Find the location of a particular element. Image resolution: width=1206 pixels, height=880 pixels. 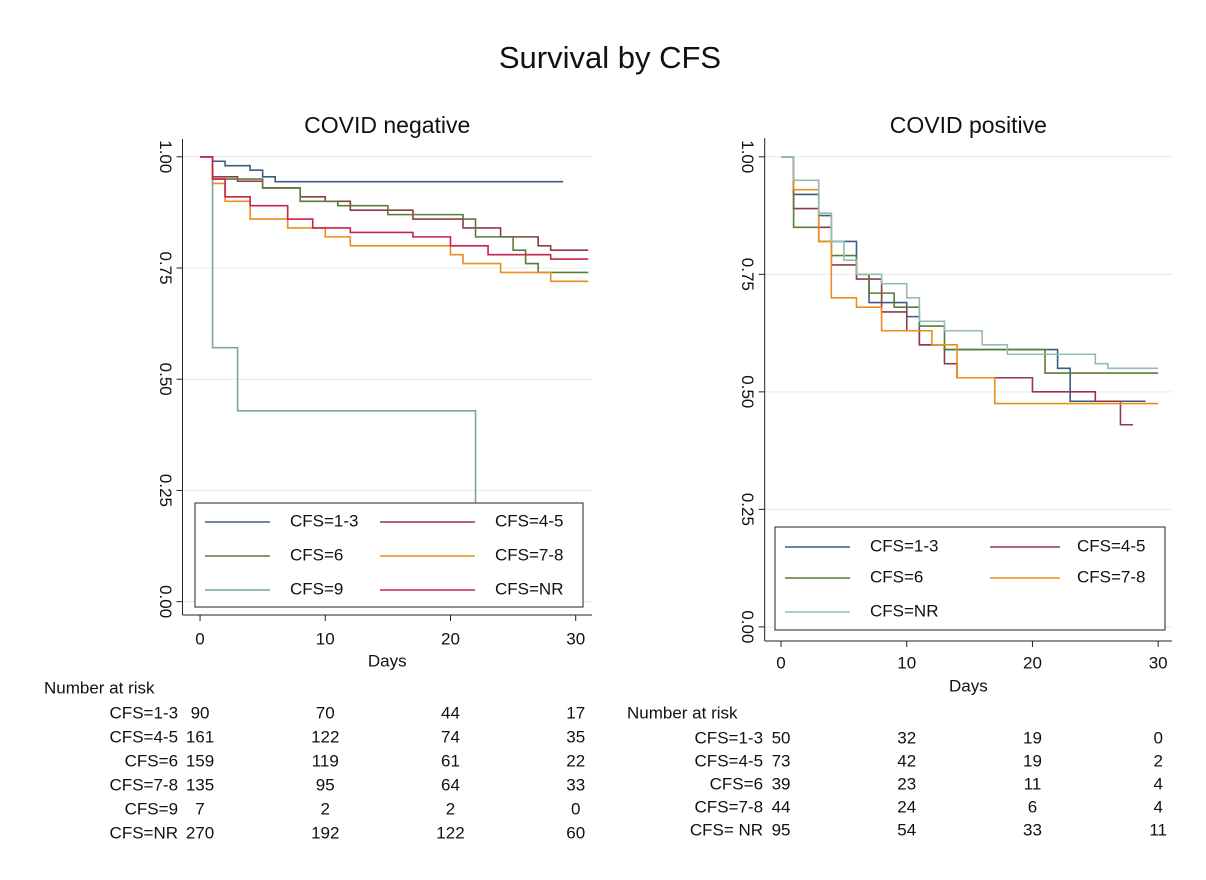

risk-count: 73 is located at coordinates (781, 760).